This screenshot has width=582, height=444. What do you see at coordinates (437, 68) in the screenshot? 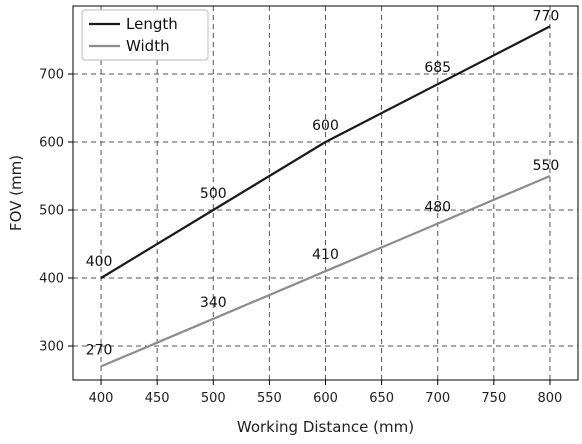
I see `data-label: 685` at bounding box center [437, 68].